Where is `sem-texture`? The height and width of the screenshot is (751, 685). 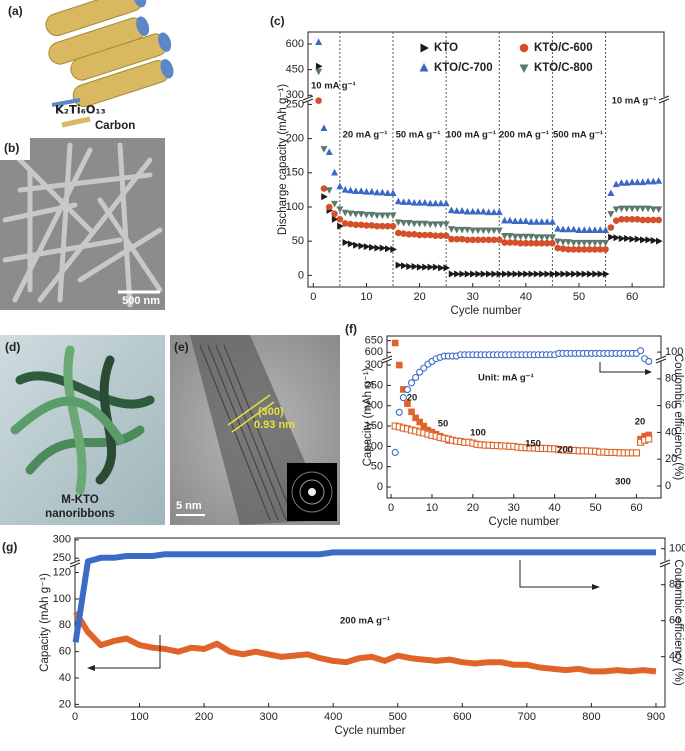 sem-texture is located at coordinates (82, 225).